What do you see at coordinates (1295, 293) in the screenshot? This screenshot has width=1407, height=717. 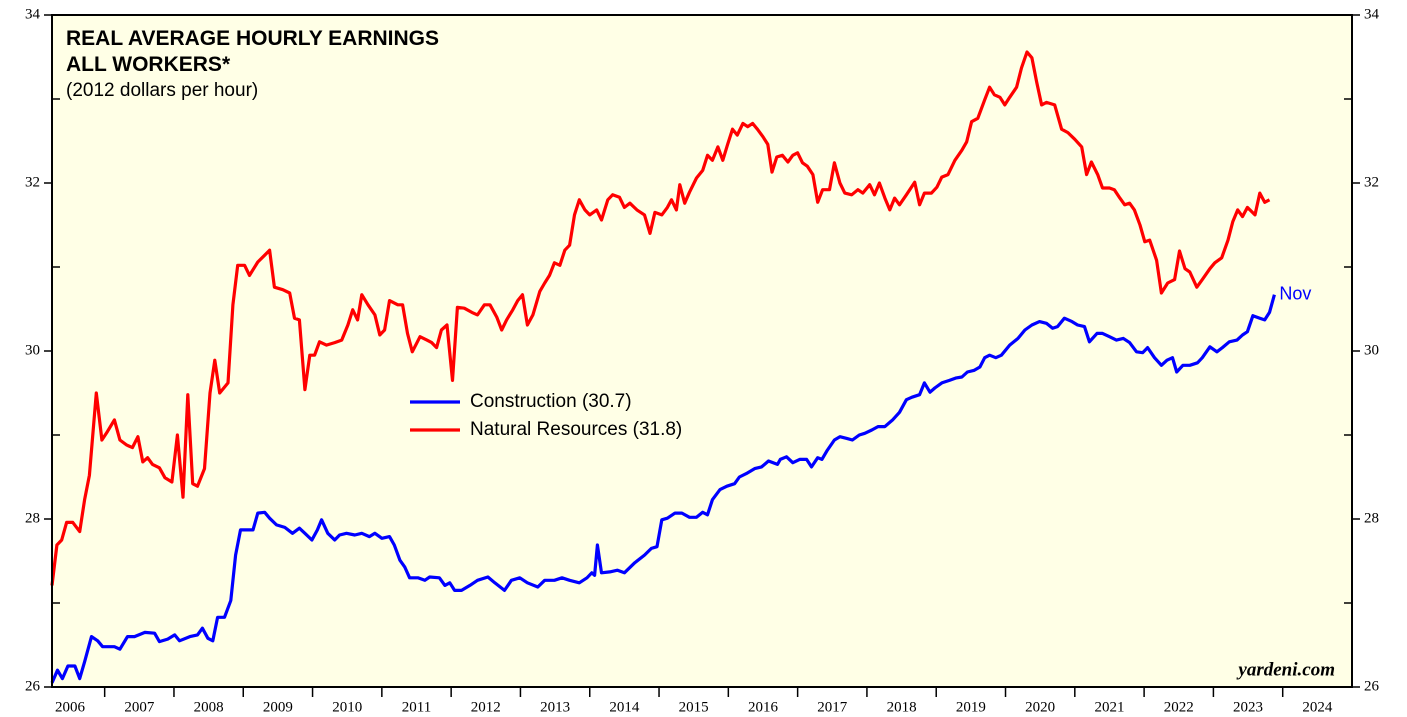 I see `annotation: Nov` at bounding box center [1295, 293].